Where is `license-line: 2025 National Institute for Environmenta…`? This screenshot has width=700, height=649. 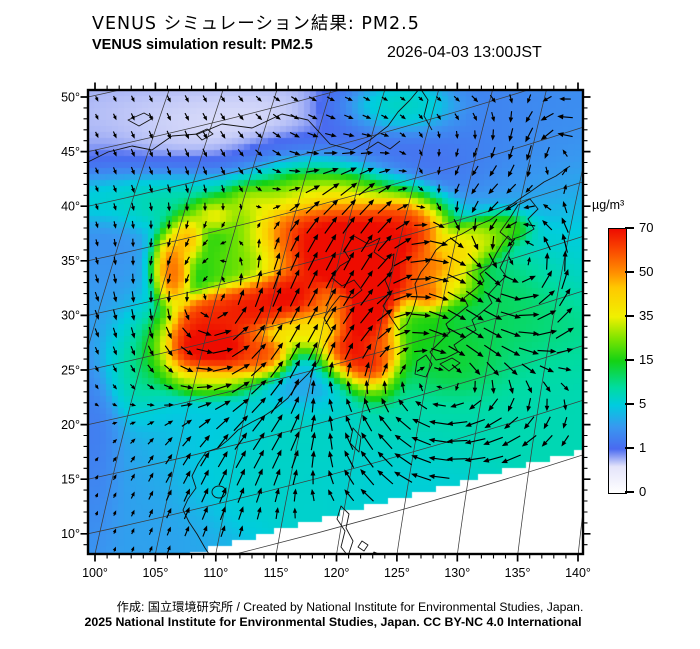 license-line: 2025 National Institute for Environmenta… is located at coordinates (333, 622).